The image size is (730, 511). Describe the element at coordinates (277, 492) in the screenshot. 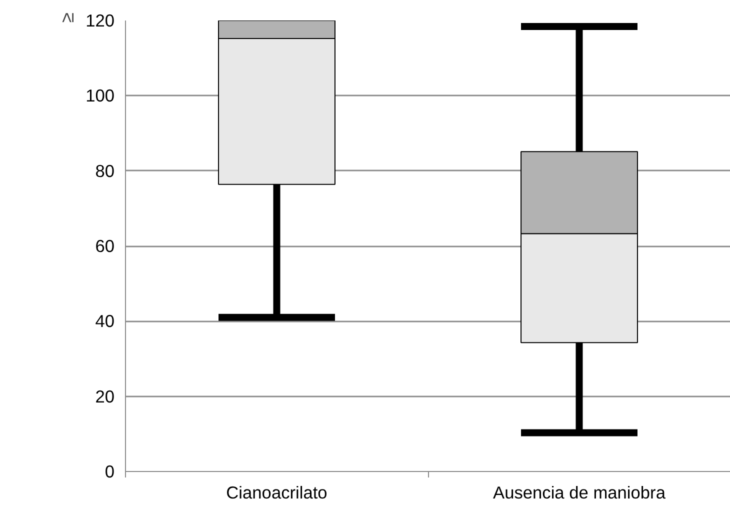

I see `x-tick-label: Cianoacrilato` at that location.